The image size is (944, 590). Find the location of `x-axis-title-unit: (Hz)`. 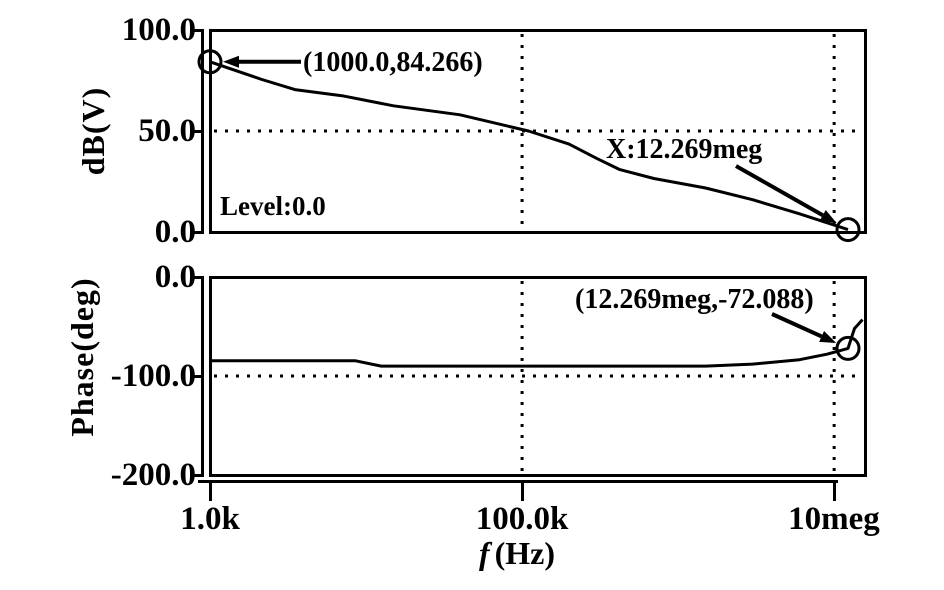

x-axis-title-unit: (Hz) is located at coordinates (525, 553).